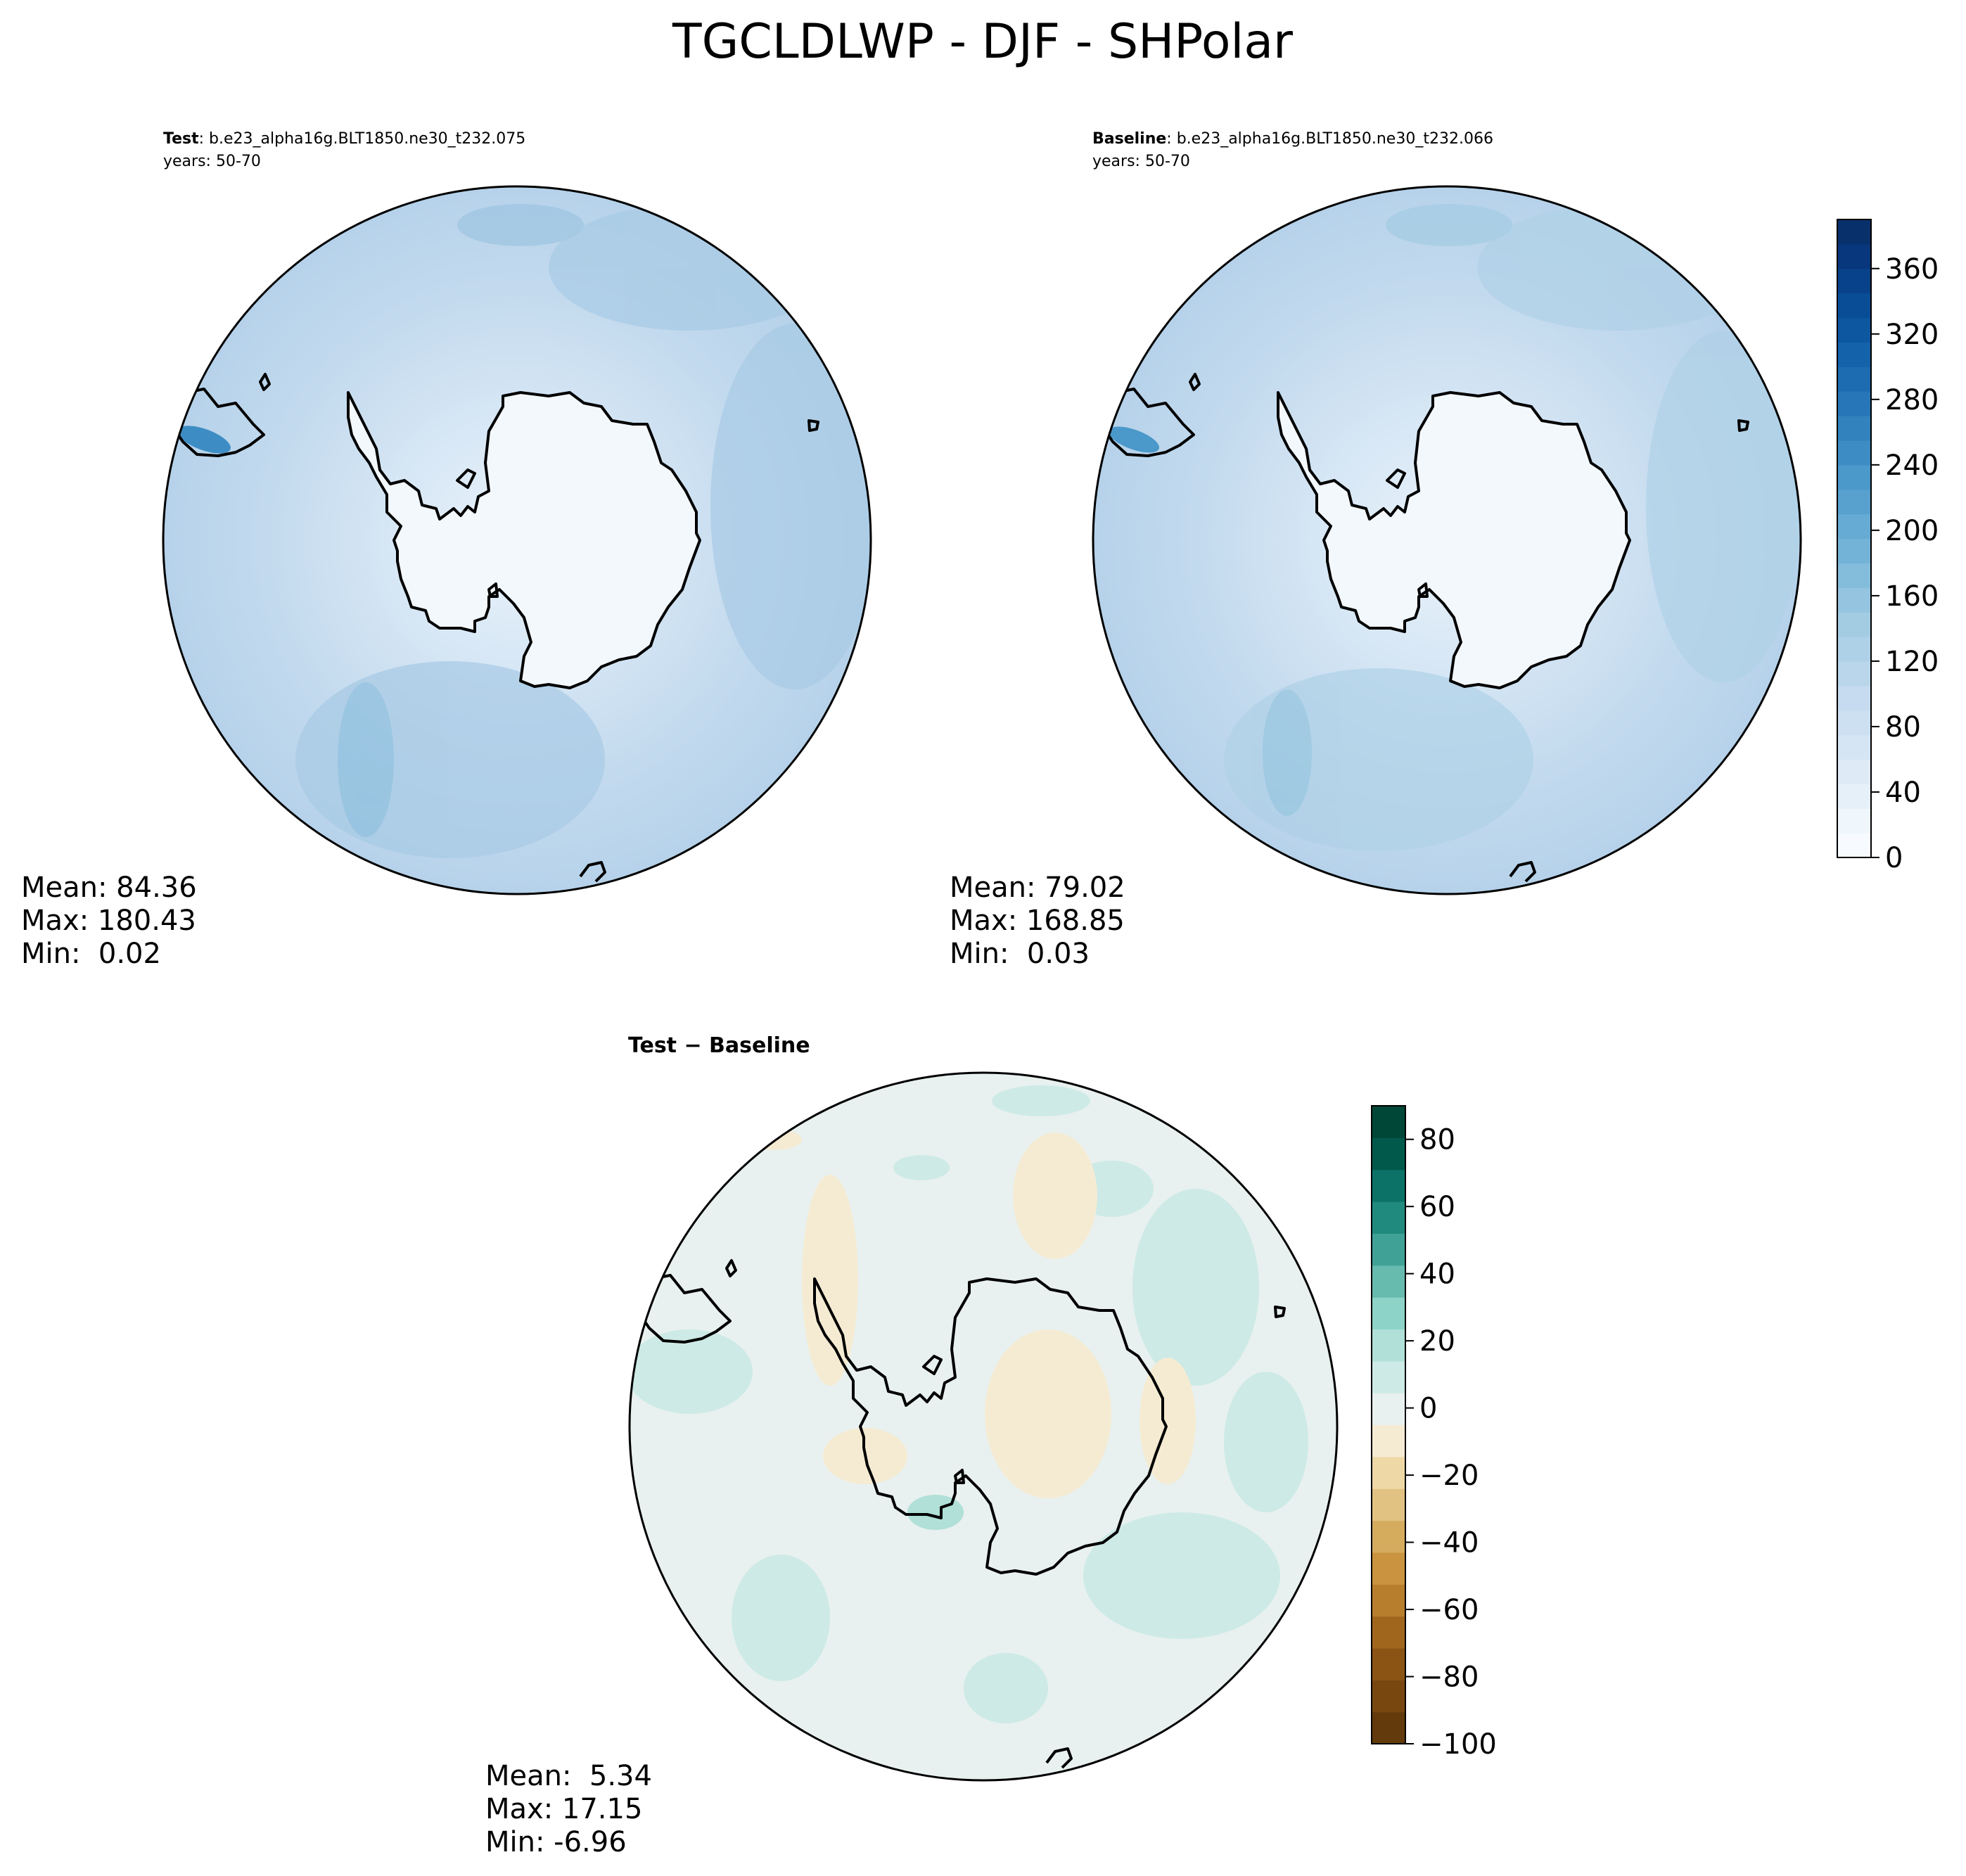 Image resolution: width=1966 pixels, height=1876 pixels. I want to click on map-diff-boundary, so click(983, 1426).